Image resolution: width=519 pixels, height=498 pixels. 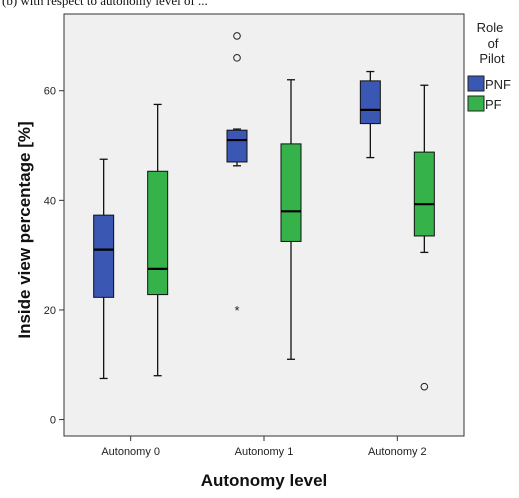 I want to click on x-axis: Autonomy 0 Autonomy 1 Autonomy 2, so click(x=264, y=447).